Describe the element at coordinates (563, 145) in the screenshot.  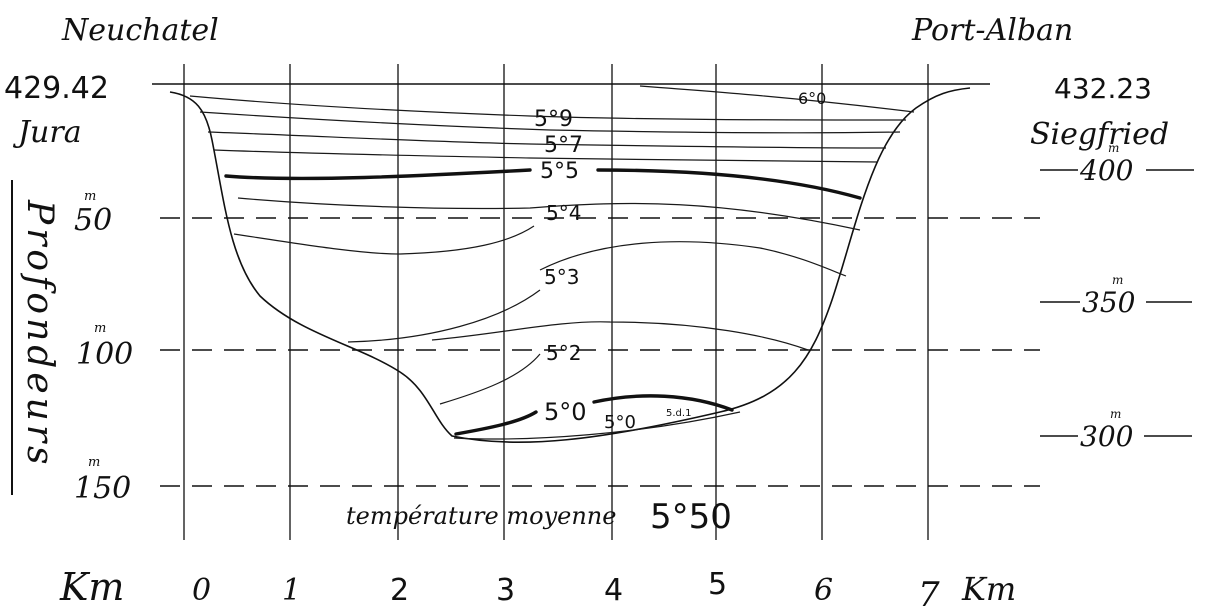
I see `isotherm-label-5-7: 5°7` at that location.